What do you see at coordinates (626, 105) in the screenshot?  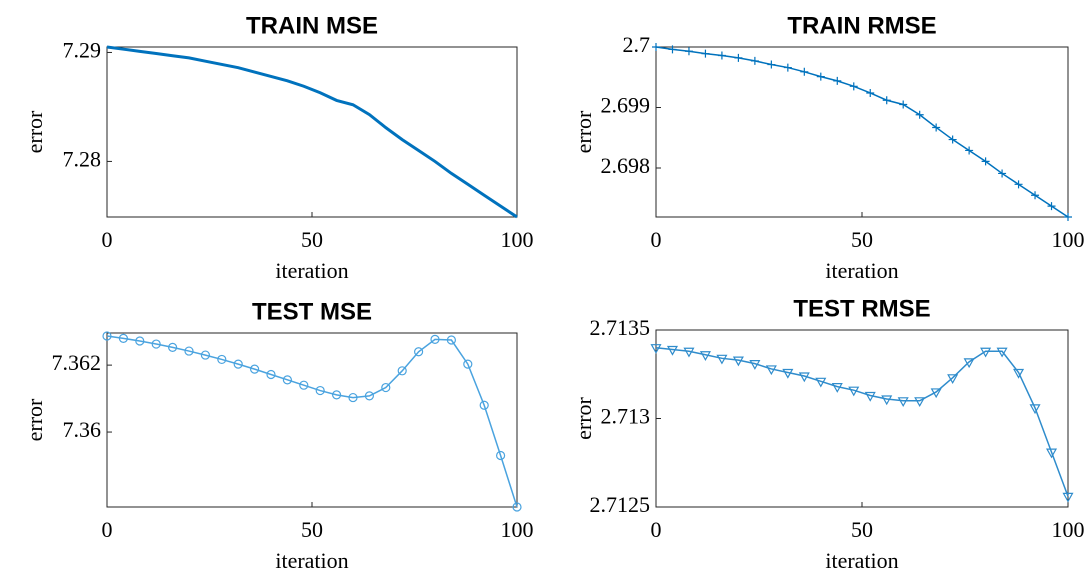 I see `y-tick-label: 2.699` at bounding box center [626, 105].